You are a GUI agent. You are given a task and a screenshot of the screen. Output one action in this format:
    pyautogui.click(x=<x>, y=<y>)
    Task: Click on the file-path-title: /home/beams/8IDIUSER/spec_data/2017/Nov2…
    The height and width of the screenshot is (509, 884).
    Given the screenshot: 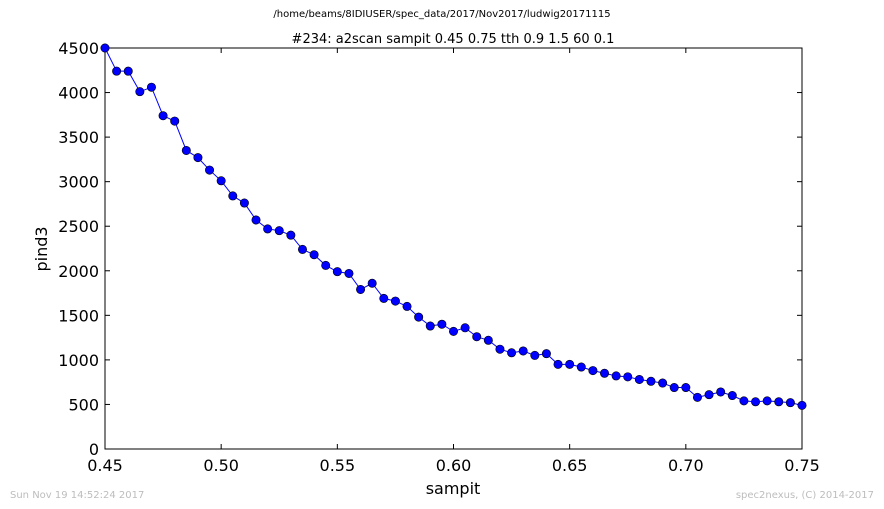 What is the action you would take?
    pyautogui.click(x=442, y=14)
    